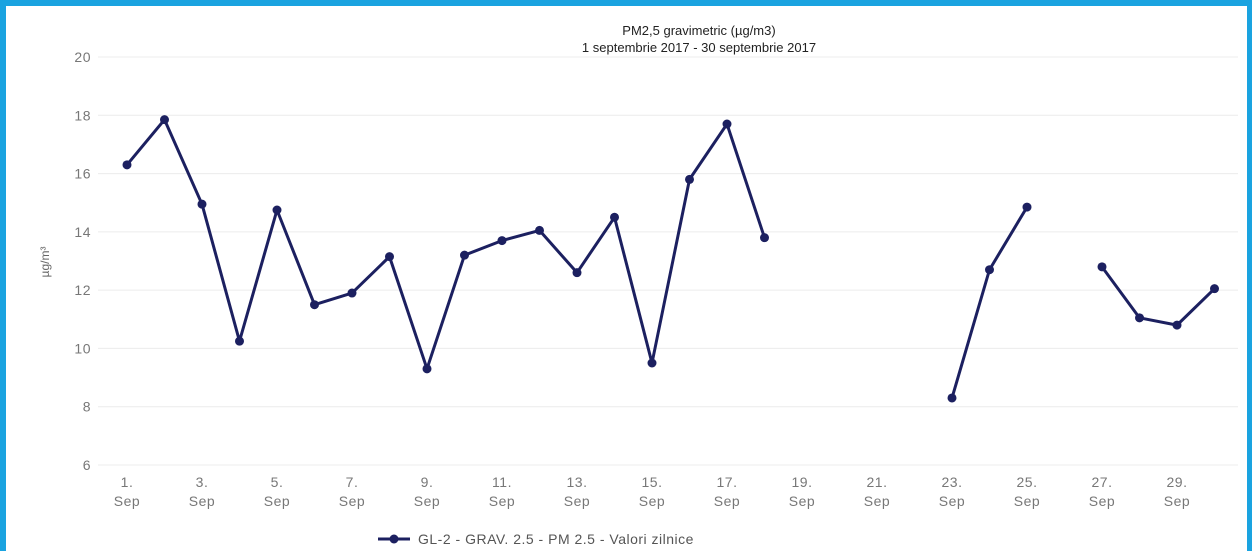 The image size is (1252, 551). I want to click on y-axis-label: µg/m³, so click(45, 262).